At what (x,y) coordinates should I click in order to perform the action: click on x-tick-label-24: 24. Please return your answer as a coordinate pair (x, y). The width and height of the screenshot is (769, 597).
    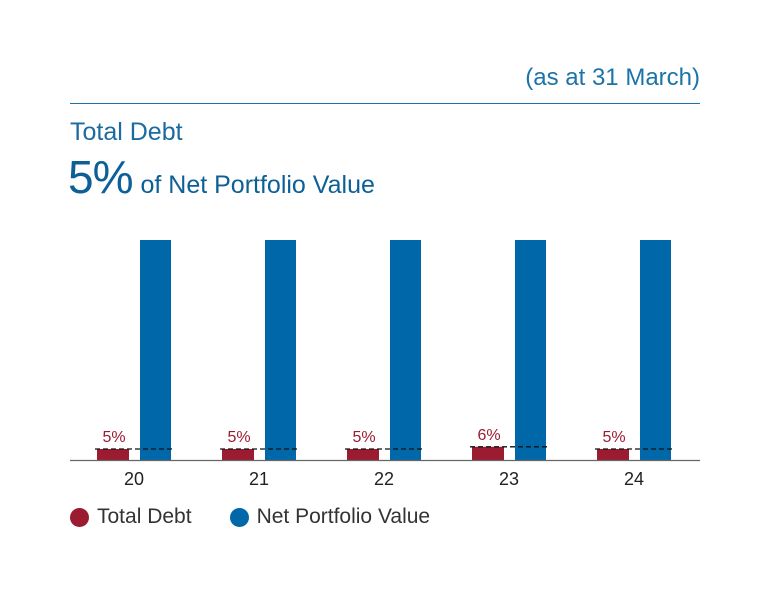
    Looking at the image, I should click on (634, 479).